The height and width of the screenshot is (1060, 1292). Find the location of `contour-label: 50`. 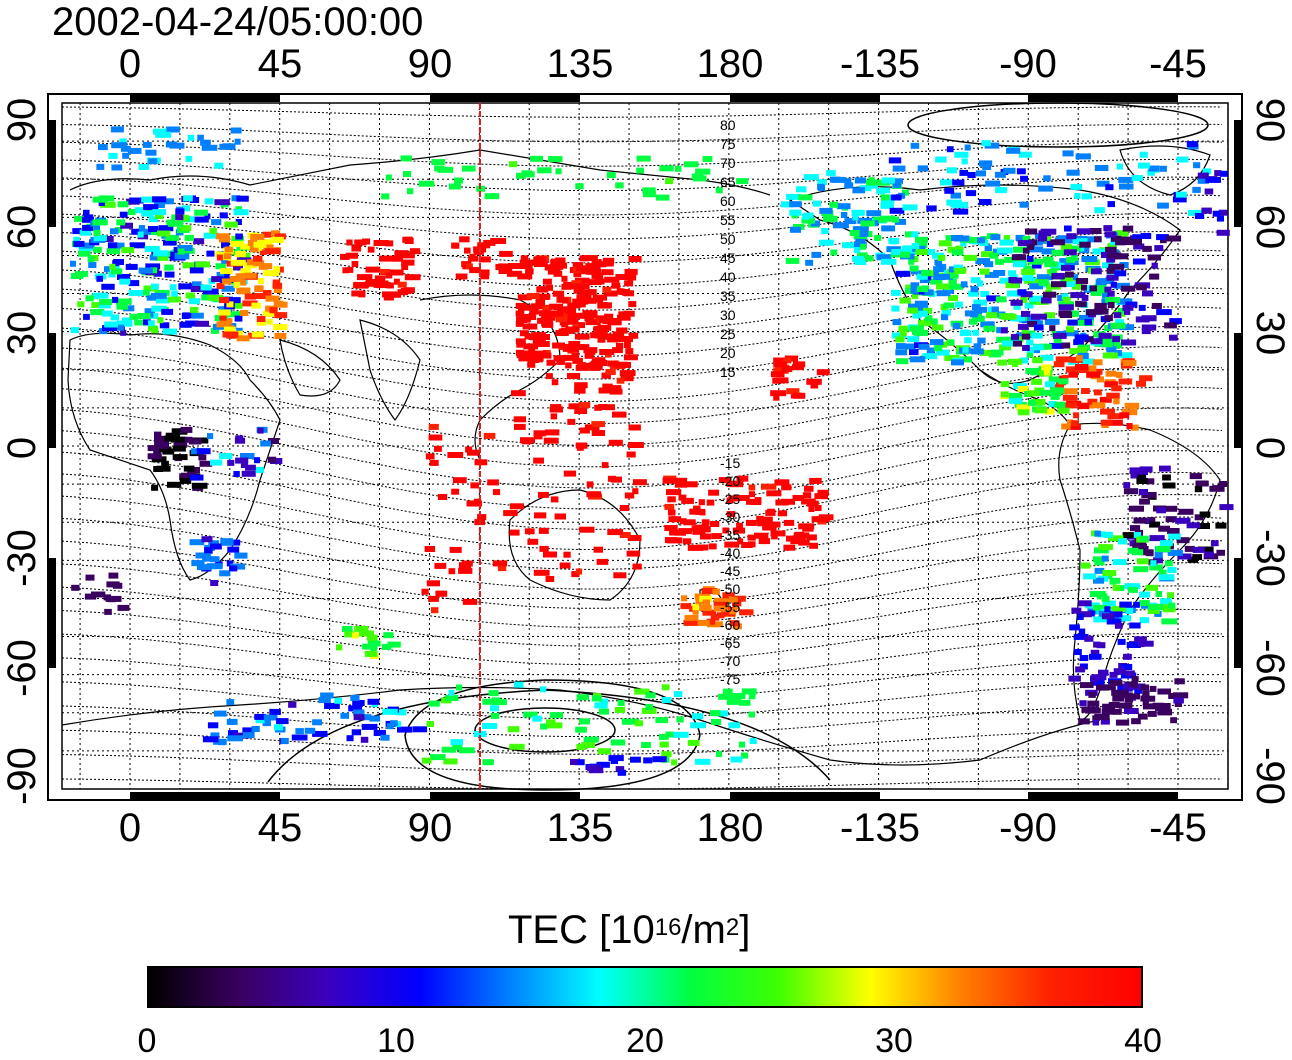

contour-label: 50 is located at coordinates (728, 239).